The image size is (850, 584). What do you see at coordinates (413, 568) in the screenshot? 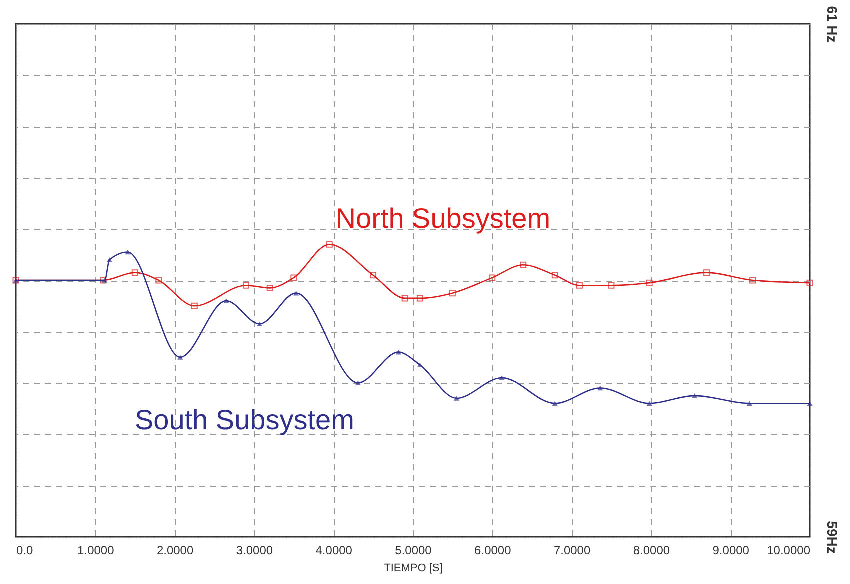
I see `x-axis-title: TIEMPO [S]` at bounding box center [413, 568].